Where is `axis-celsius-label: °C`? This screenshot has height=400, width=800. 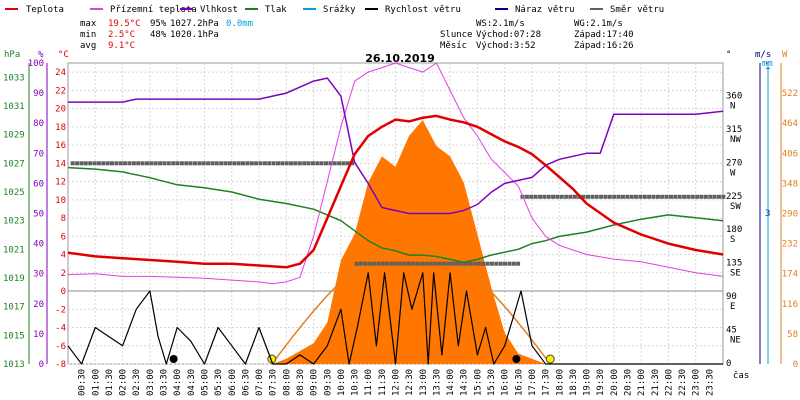
axis-celsius-label: °C is located at coordinates (63, 55).